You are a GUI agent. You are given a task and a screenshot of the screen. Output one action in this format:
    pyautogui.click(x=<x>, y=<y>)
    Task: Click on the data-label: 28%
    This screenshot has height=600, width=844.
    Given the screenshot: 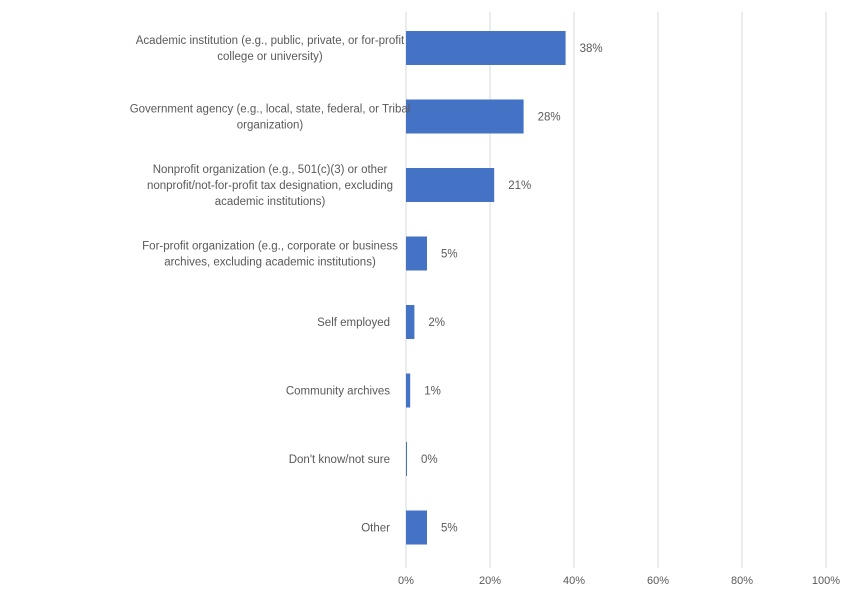 What is the action you would take?
    pyautogui.click(x=549, y=118)
    